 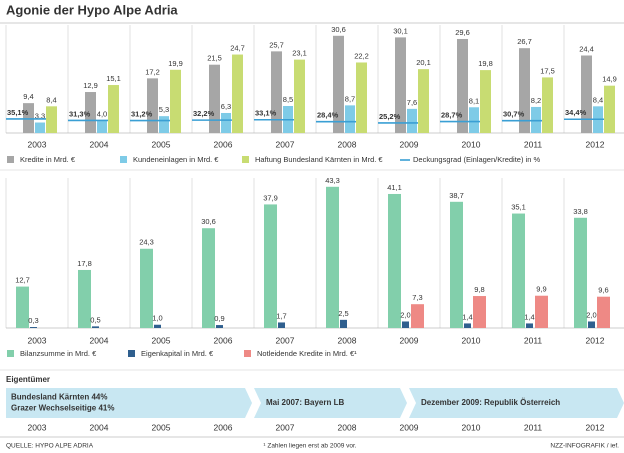 I want to click on coverage-label: 30,7%, so click(x=514, y=114).